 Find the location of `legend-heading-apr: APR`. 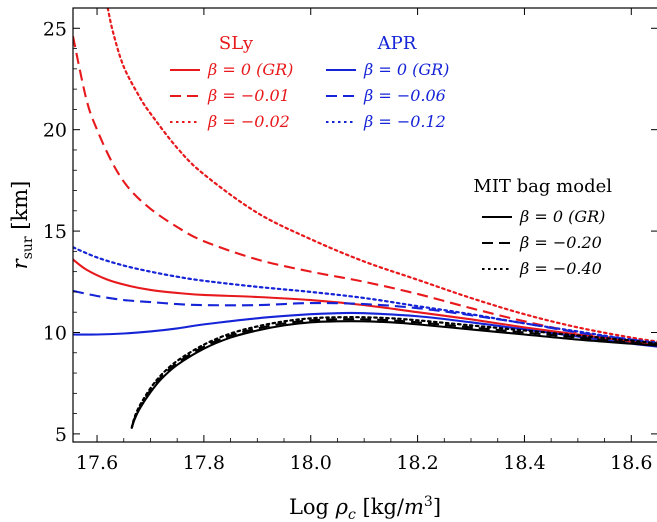

legend-heading-apr: APR is located at coordinates (397, 43).